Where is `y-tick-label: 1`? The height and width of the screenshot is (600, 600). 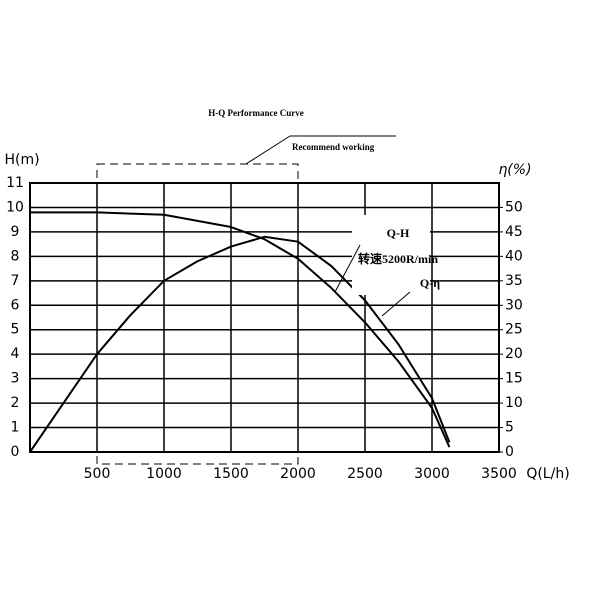
y-tick-label: 1 is located at coordinates (15, 428).